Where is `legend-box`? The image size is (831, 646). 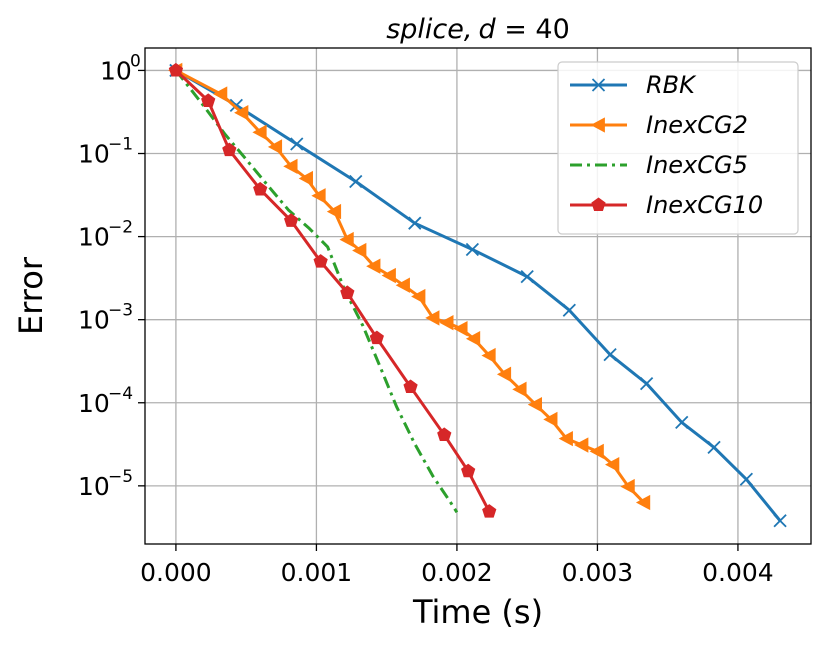 legend-box is located at coordinates (678, 148).